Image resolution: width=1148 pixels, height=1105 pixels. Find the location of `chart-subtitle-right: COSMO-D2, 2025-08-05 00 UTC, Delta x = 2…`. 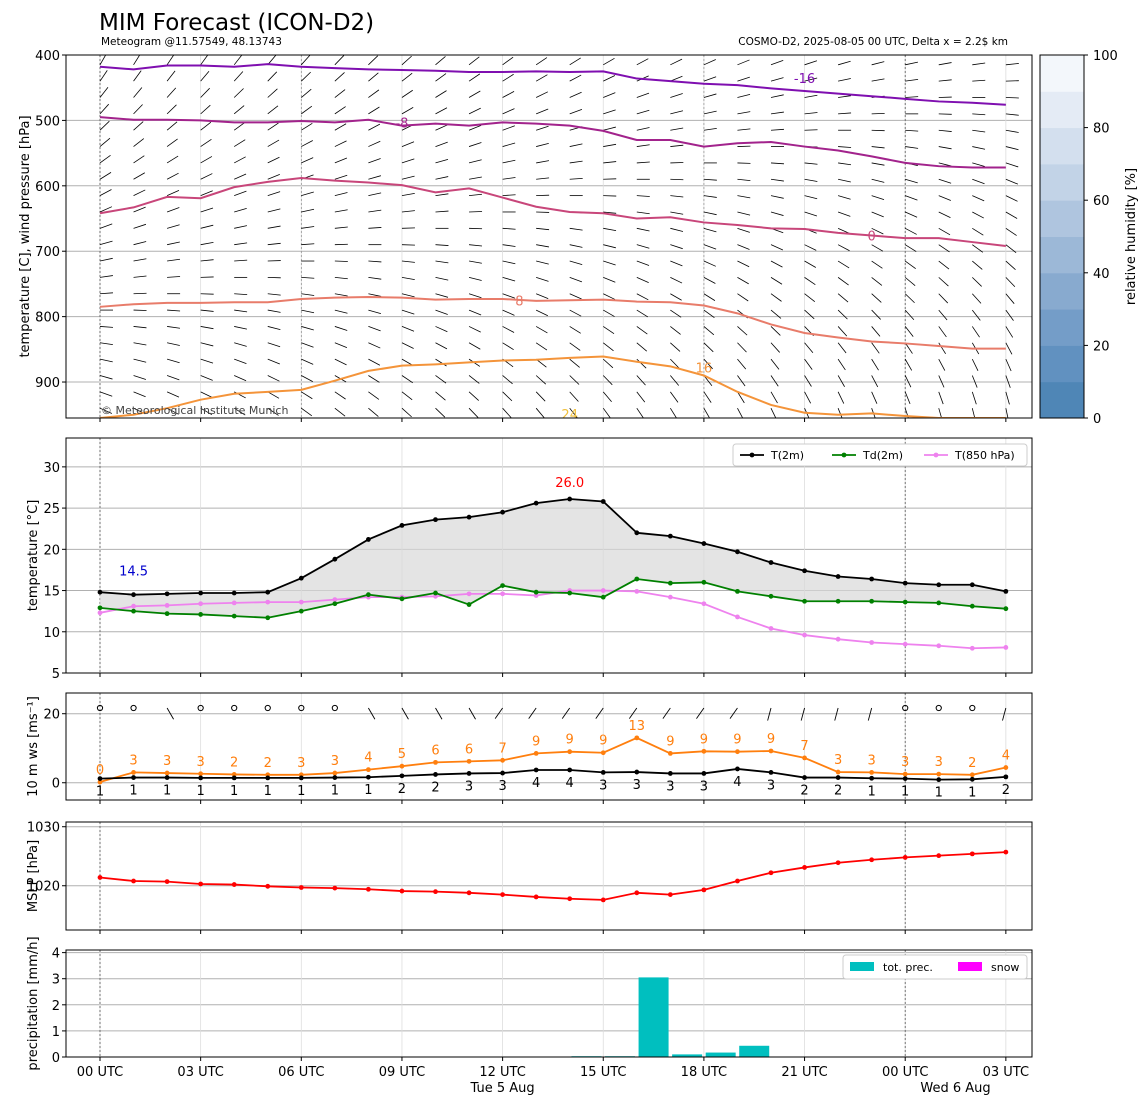

chart-subtitle-right: COSMO-D2, 2025-08-05 00 UTC, Delta x = 2… is located at coordinates (873, 42).